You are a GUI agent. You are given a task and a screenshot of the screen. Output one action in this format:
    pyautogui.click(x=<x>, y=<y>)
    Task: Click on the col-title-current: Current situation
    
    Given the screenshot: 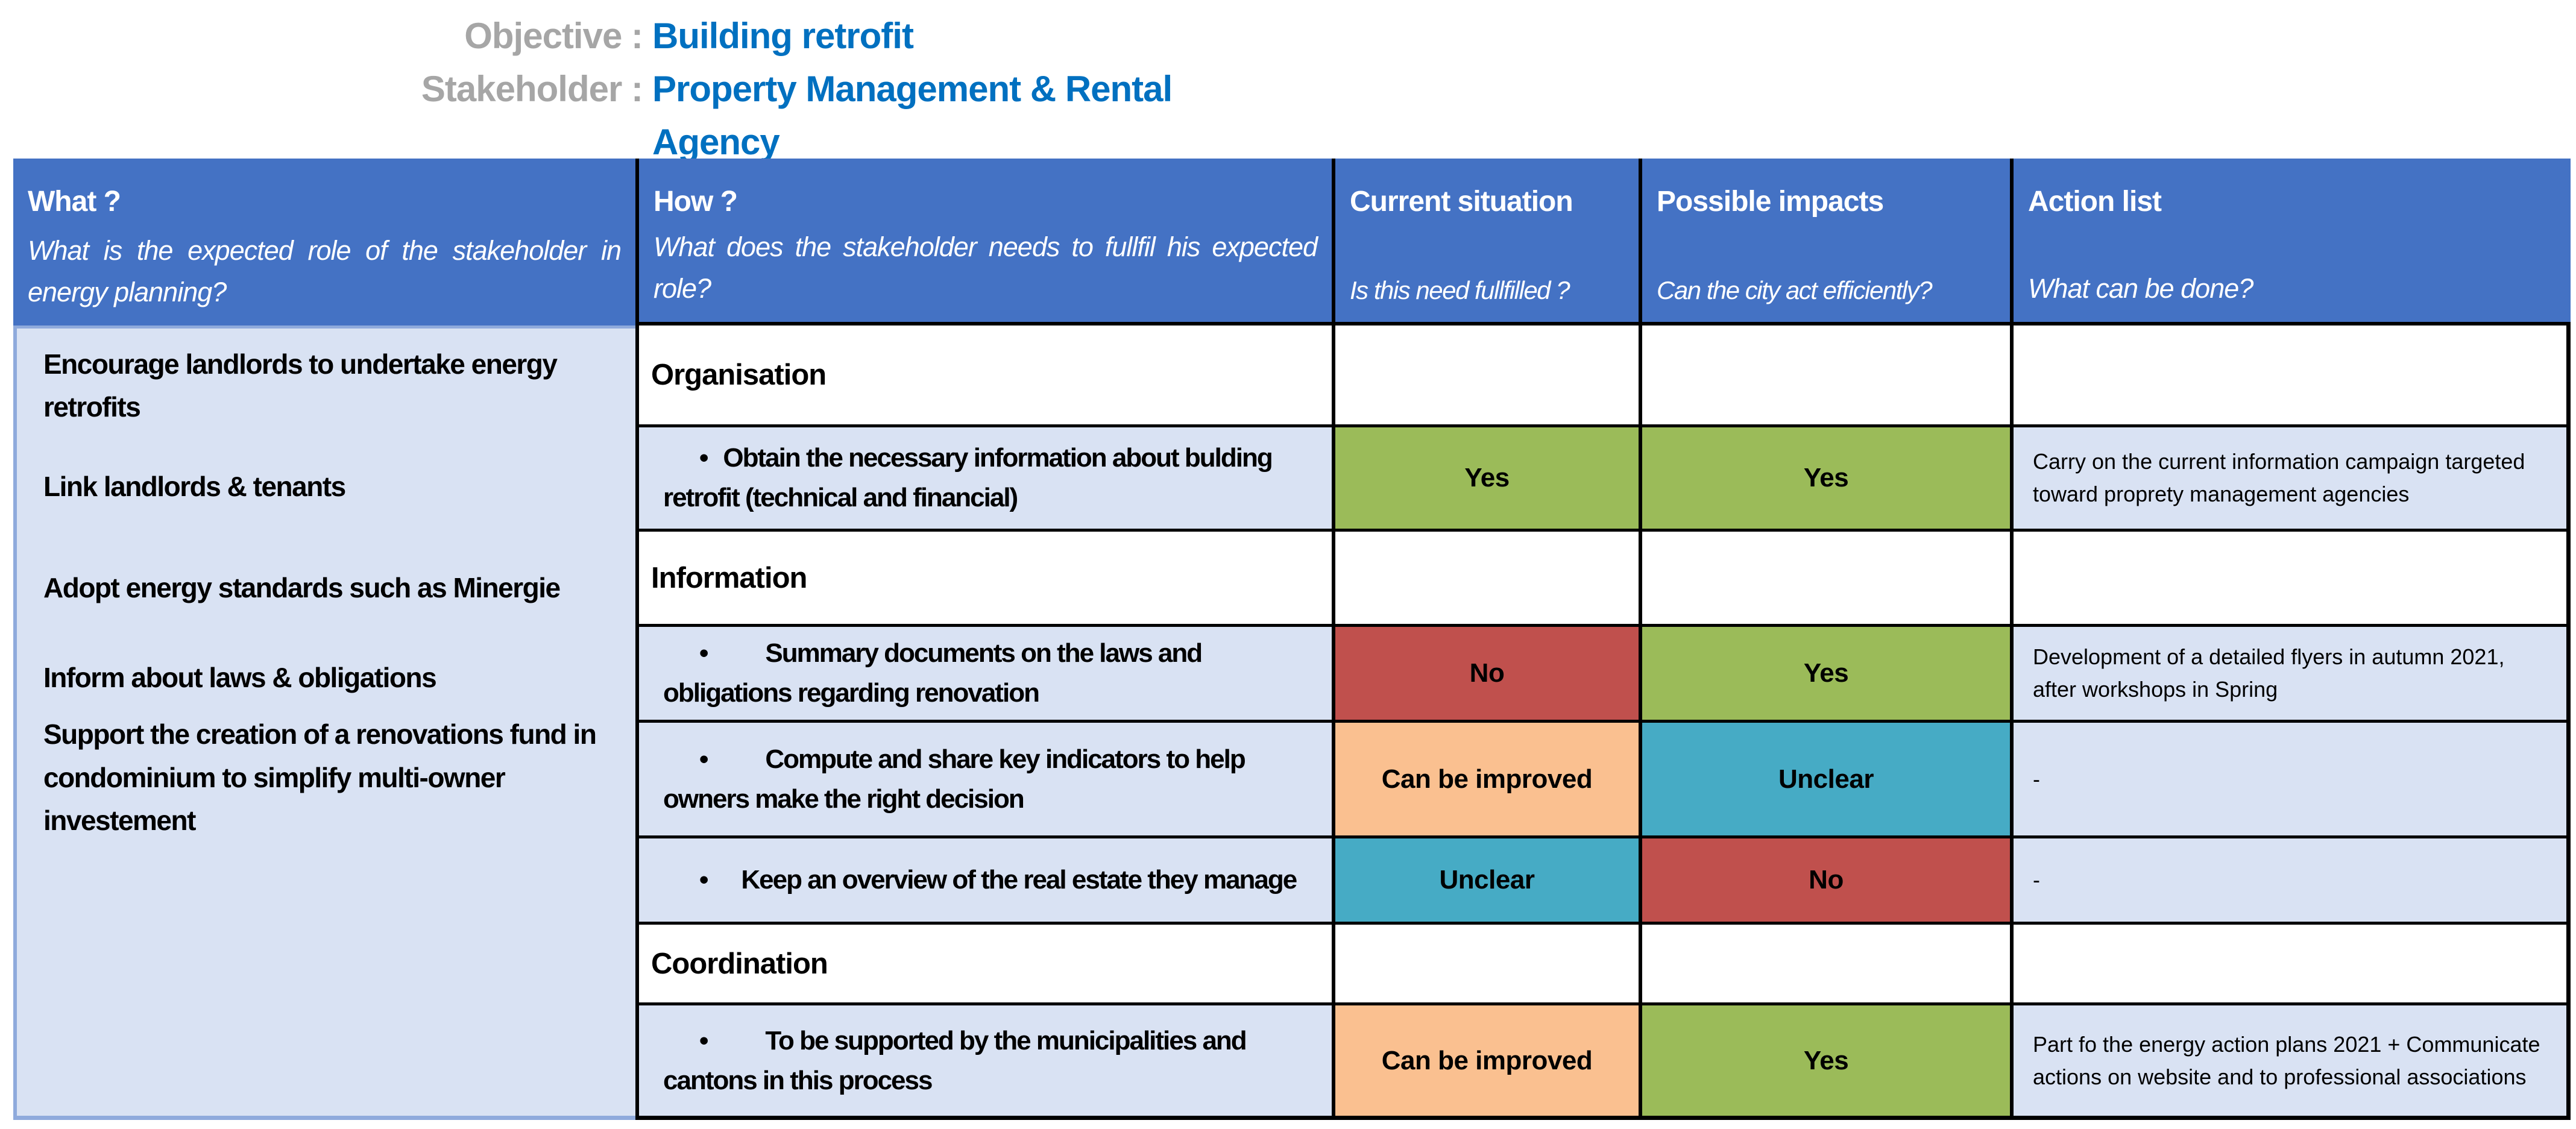 What is the action you would take?
    pyautogui.click(x=1461, y=202)
    